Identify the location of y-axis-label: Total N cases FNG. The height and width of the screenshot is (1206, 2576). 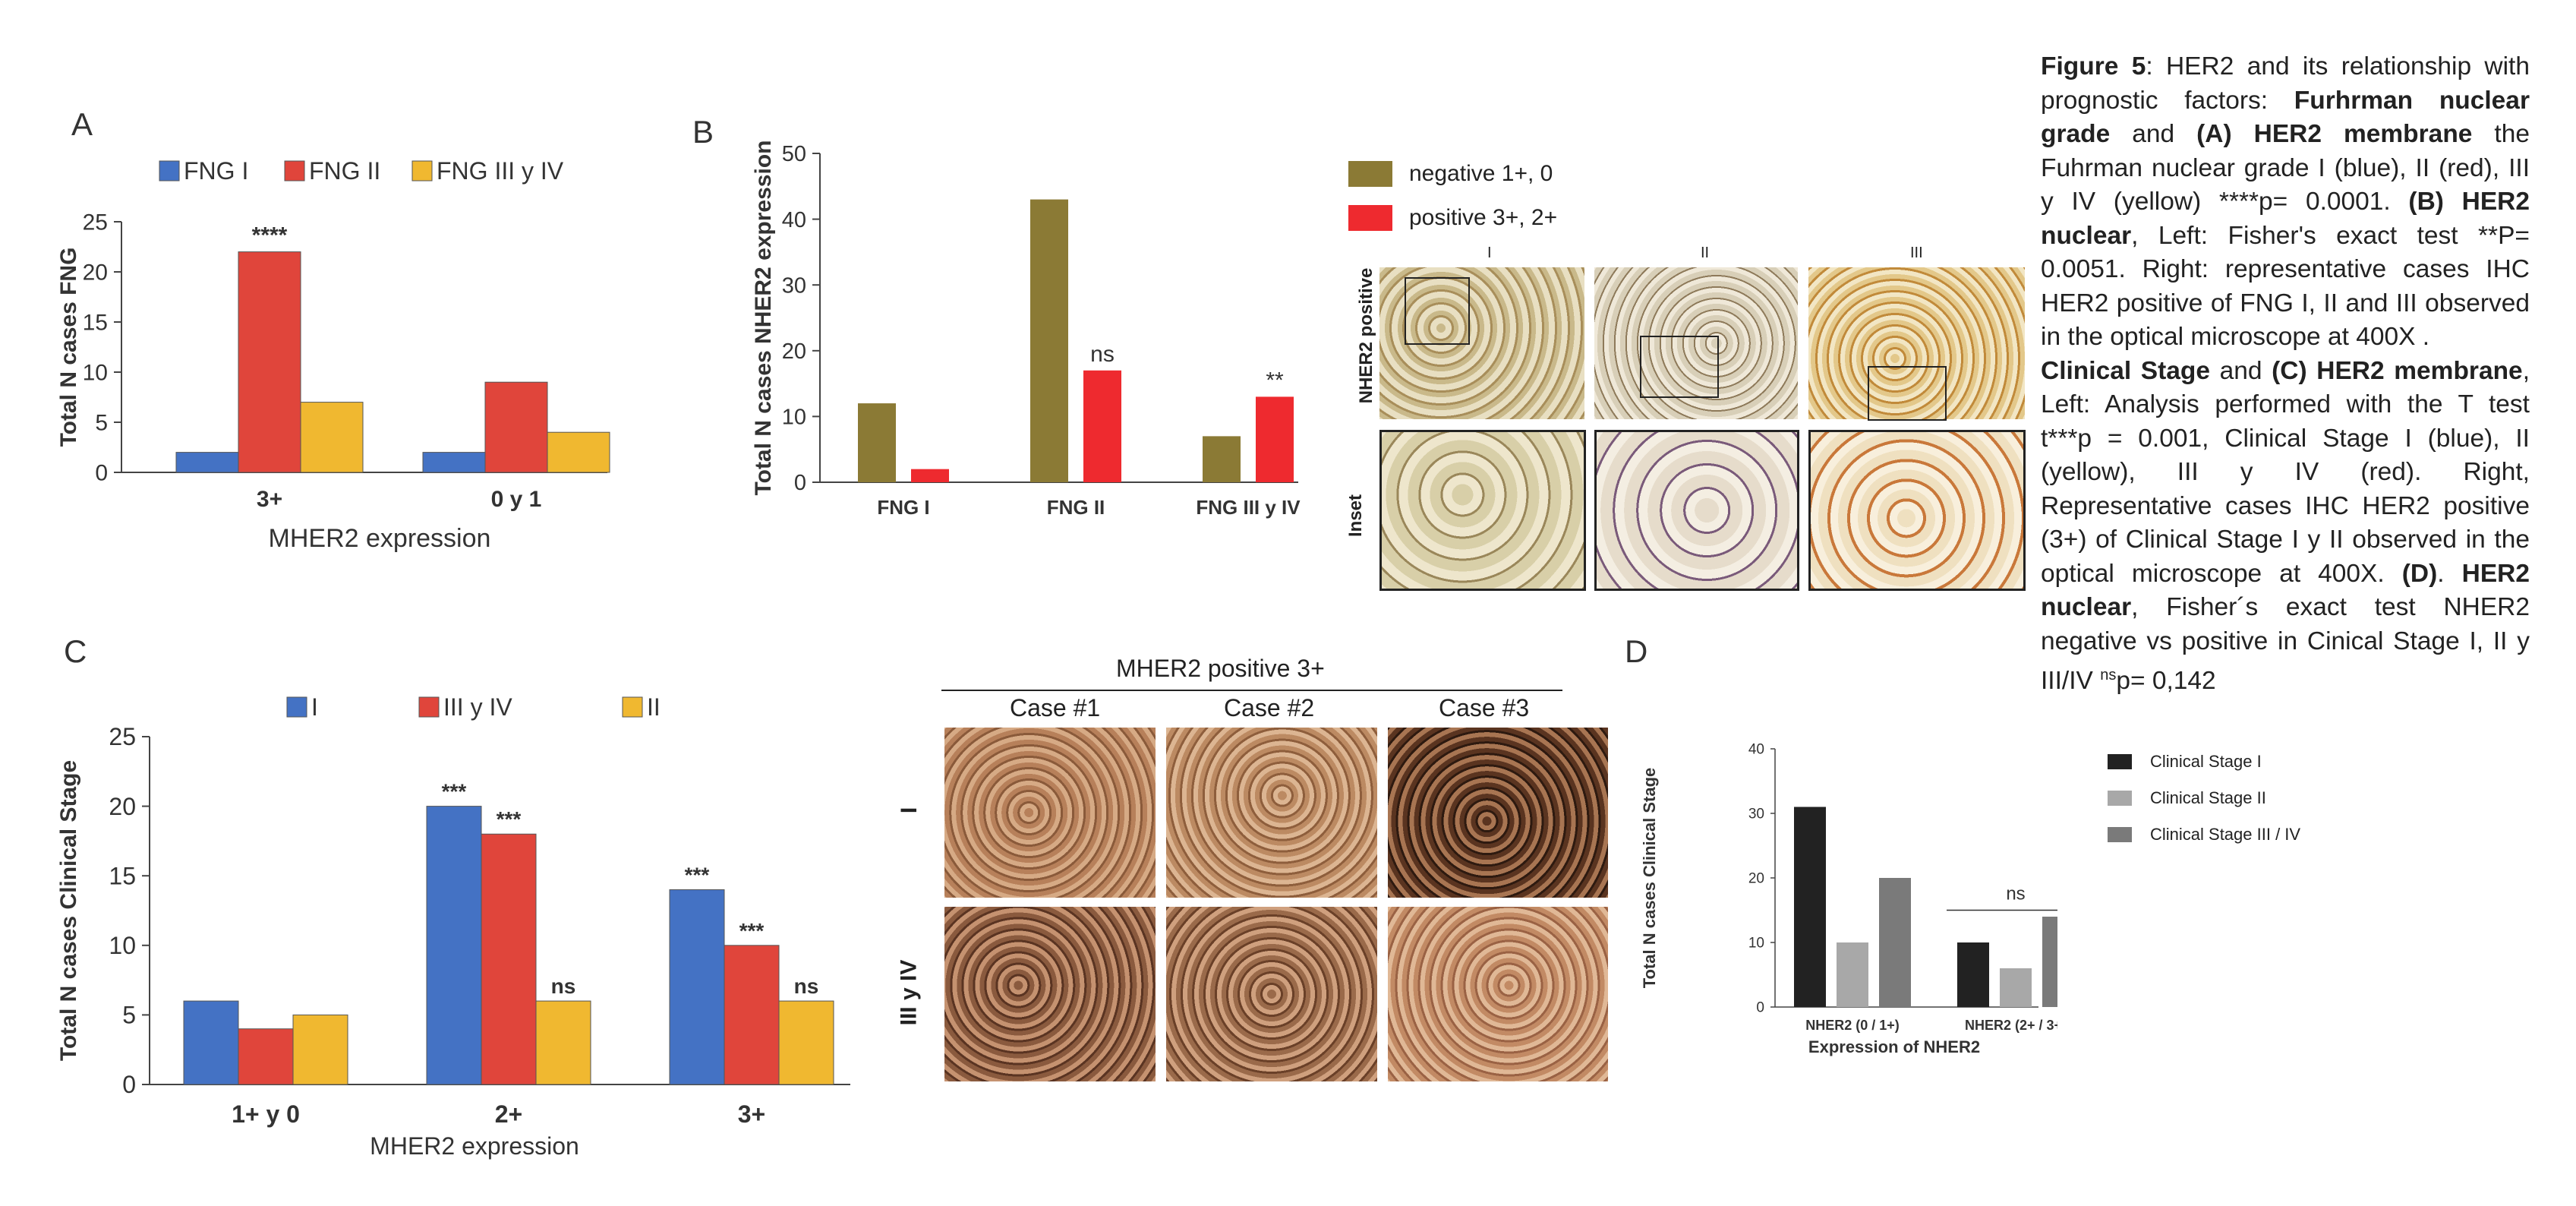
(68, 347).